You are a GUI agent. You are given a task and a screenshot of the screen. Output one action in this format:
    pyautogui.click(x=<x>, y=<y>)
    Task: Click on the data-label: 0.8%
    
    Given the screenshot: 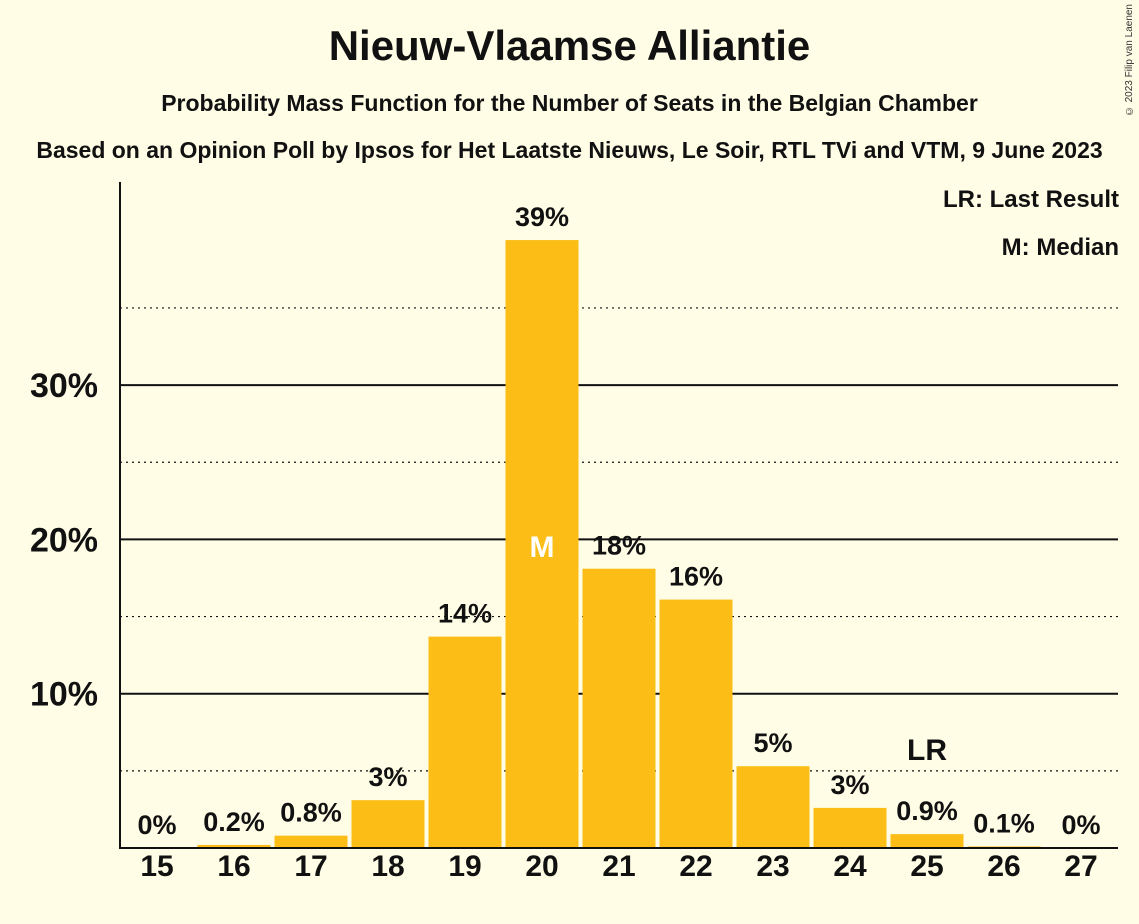 What is the action you would take?
    pyautogui.click(x=311, y=813)
    